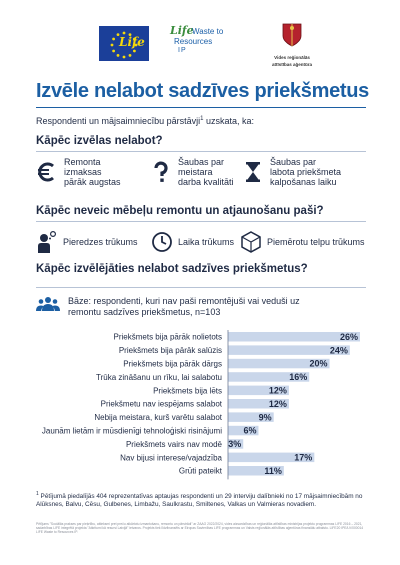 Image resolution: width=400 pixels, height=565 pixels. What do you see at coordinates (37, 494) in the screenshot?
I see `footnote-marker: 1` at bounding box center [37, 494].